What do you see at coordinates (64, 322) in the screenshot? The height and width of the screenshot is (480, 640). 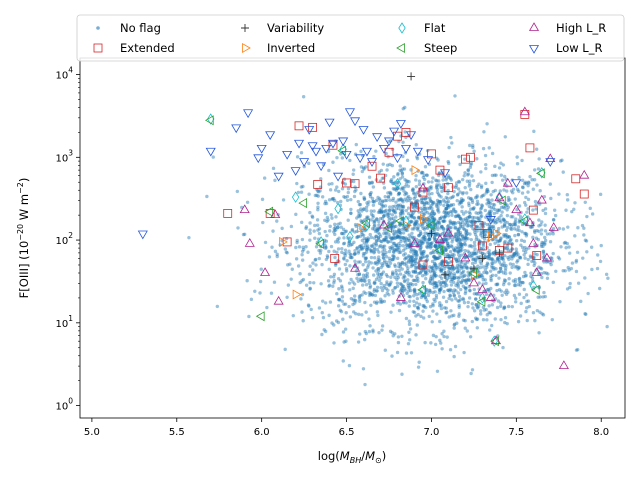 I see `y-tick-label: 10¹` at bounding box center [64, 322].